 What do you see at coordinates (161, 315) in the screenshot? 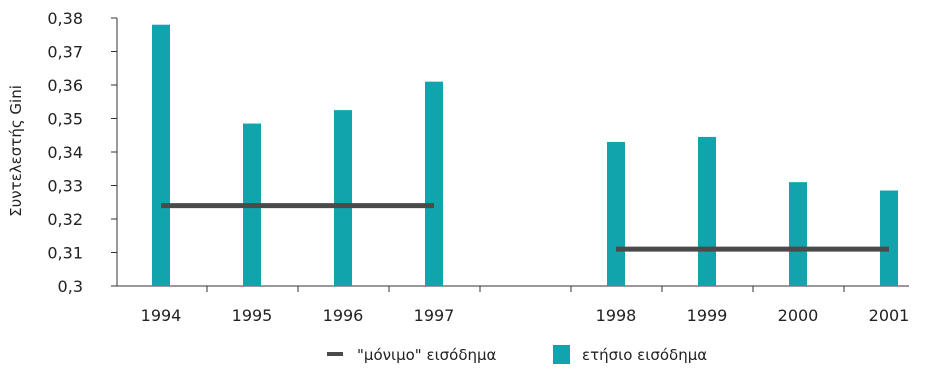
I see `x-tick-label: 1994` at bounding box center [161, 315].